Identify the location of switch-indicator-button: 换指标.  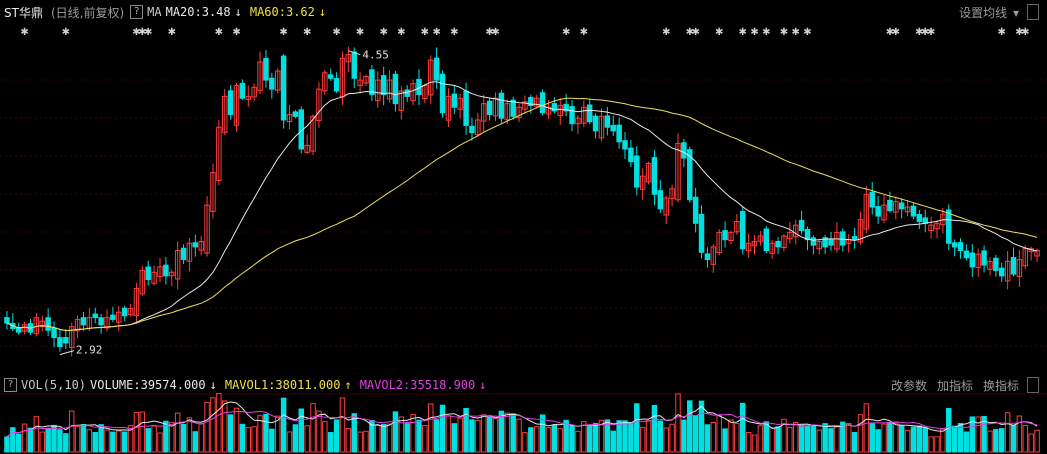
(1000, 385).